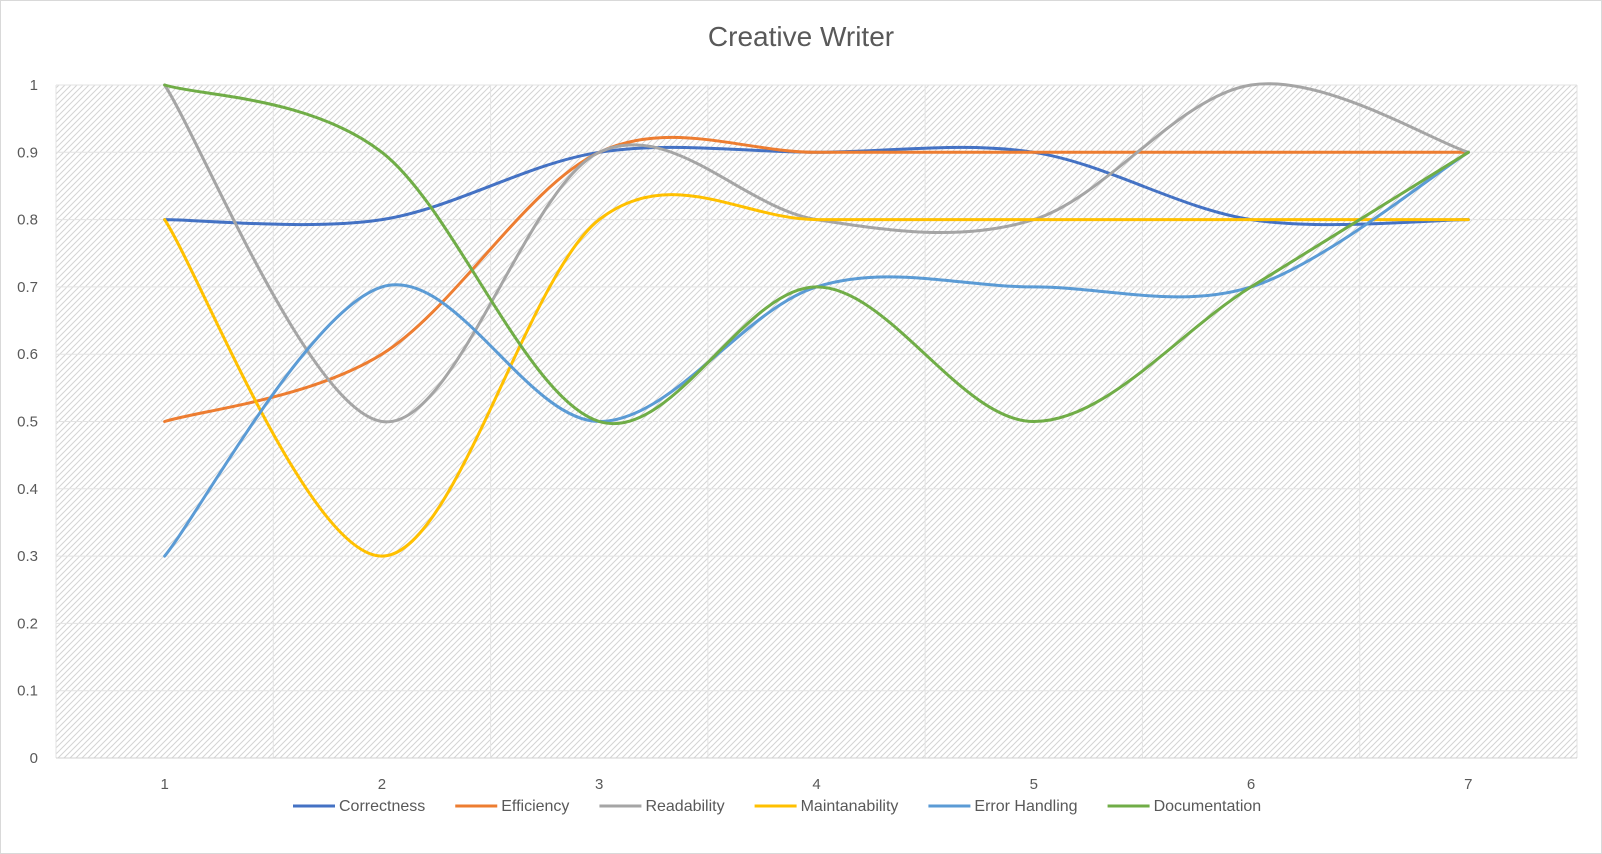  Describe the element at coordinates (1208, 806) in the screenshot. I see `legend-label: Documentation` at that location.